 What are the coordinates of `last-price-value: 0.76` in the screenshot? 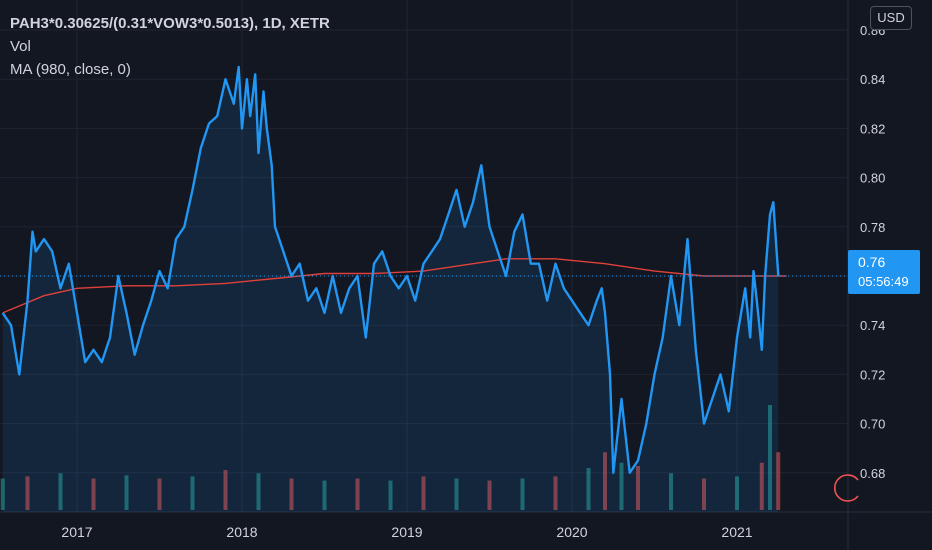 It's located at (872, 262).